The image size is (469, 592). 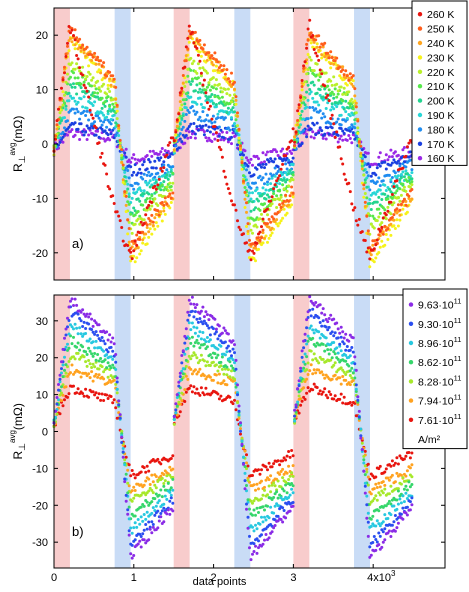 What do you see at coordinates (436, 306) in the screenshot?
I see `legend-entry-text: 9.63·10` at bounding box center [436, 306].